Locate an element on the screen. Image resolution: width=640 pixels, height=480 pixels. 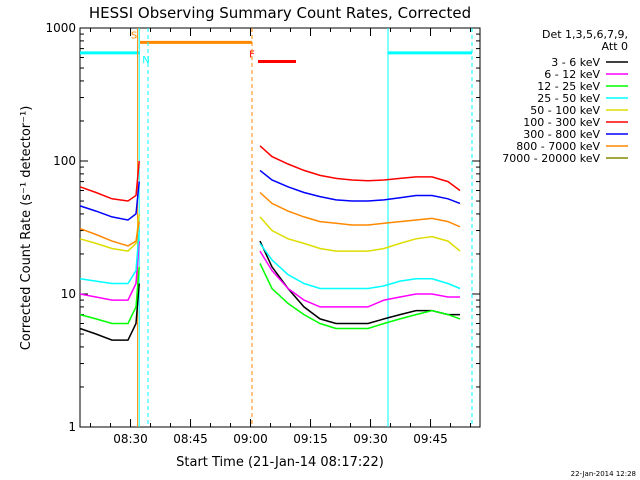
legend-label: 800 - 7000 keV is located at coordinates (558, 146).